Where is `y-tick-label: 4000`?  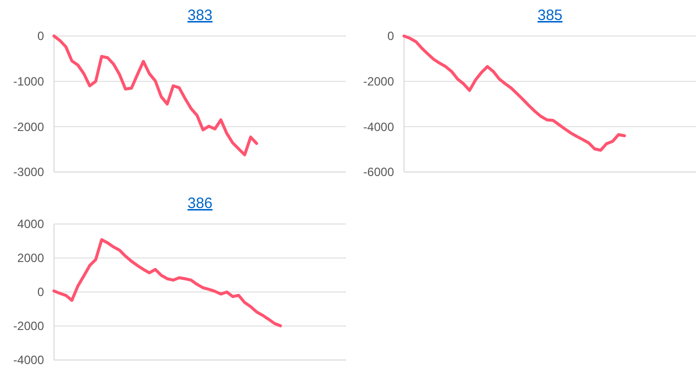
y-tick-label: 4000 is located at coordinates (30, 224).